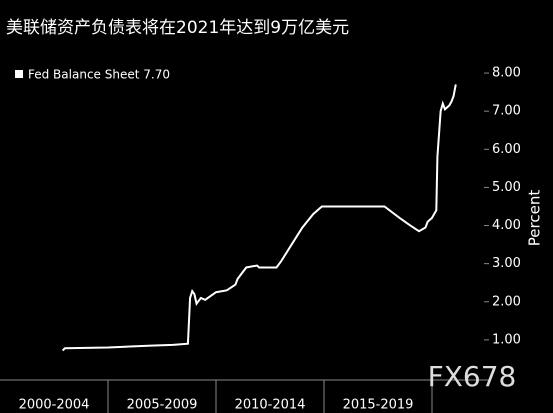 The height and width of the screenshot is (413, 553). What do you see at coordinates (506, 149) in the screenshot?
I see `y-tick-label: 6.00` at bounding box center [506, 149].